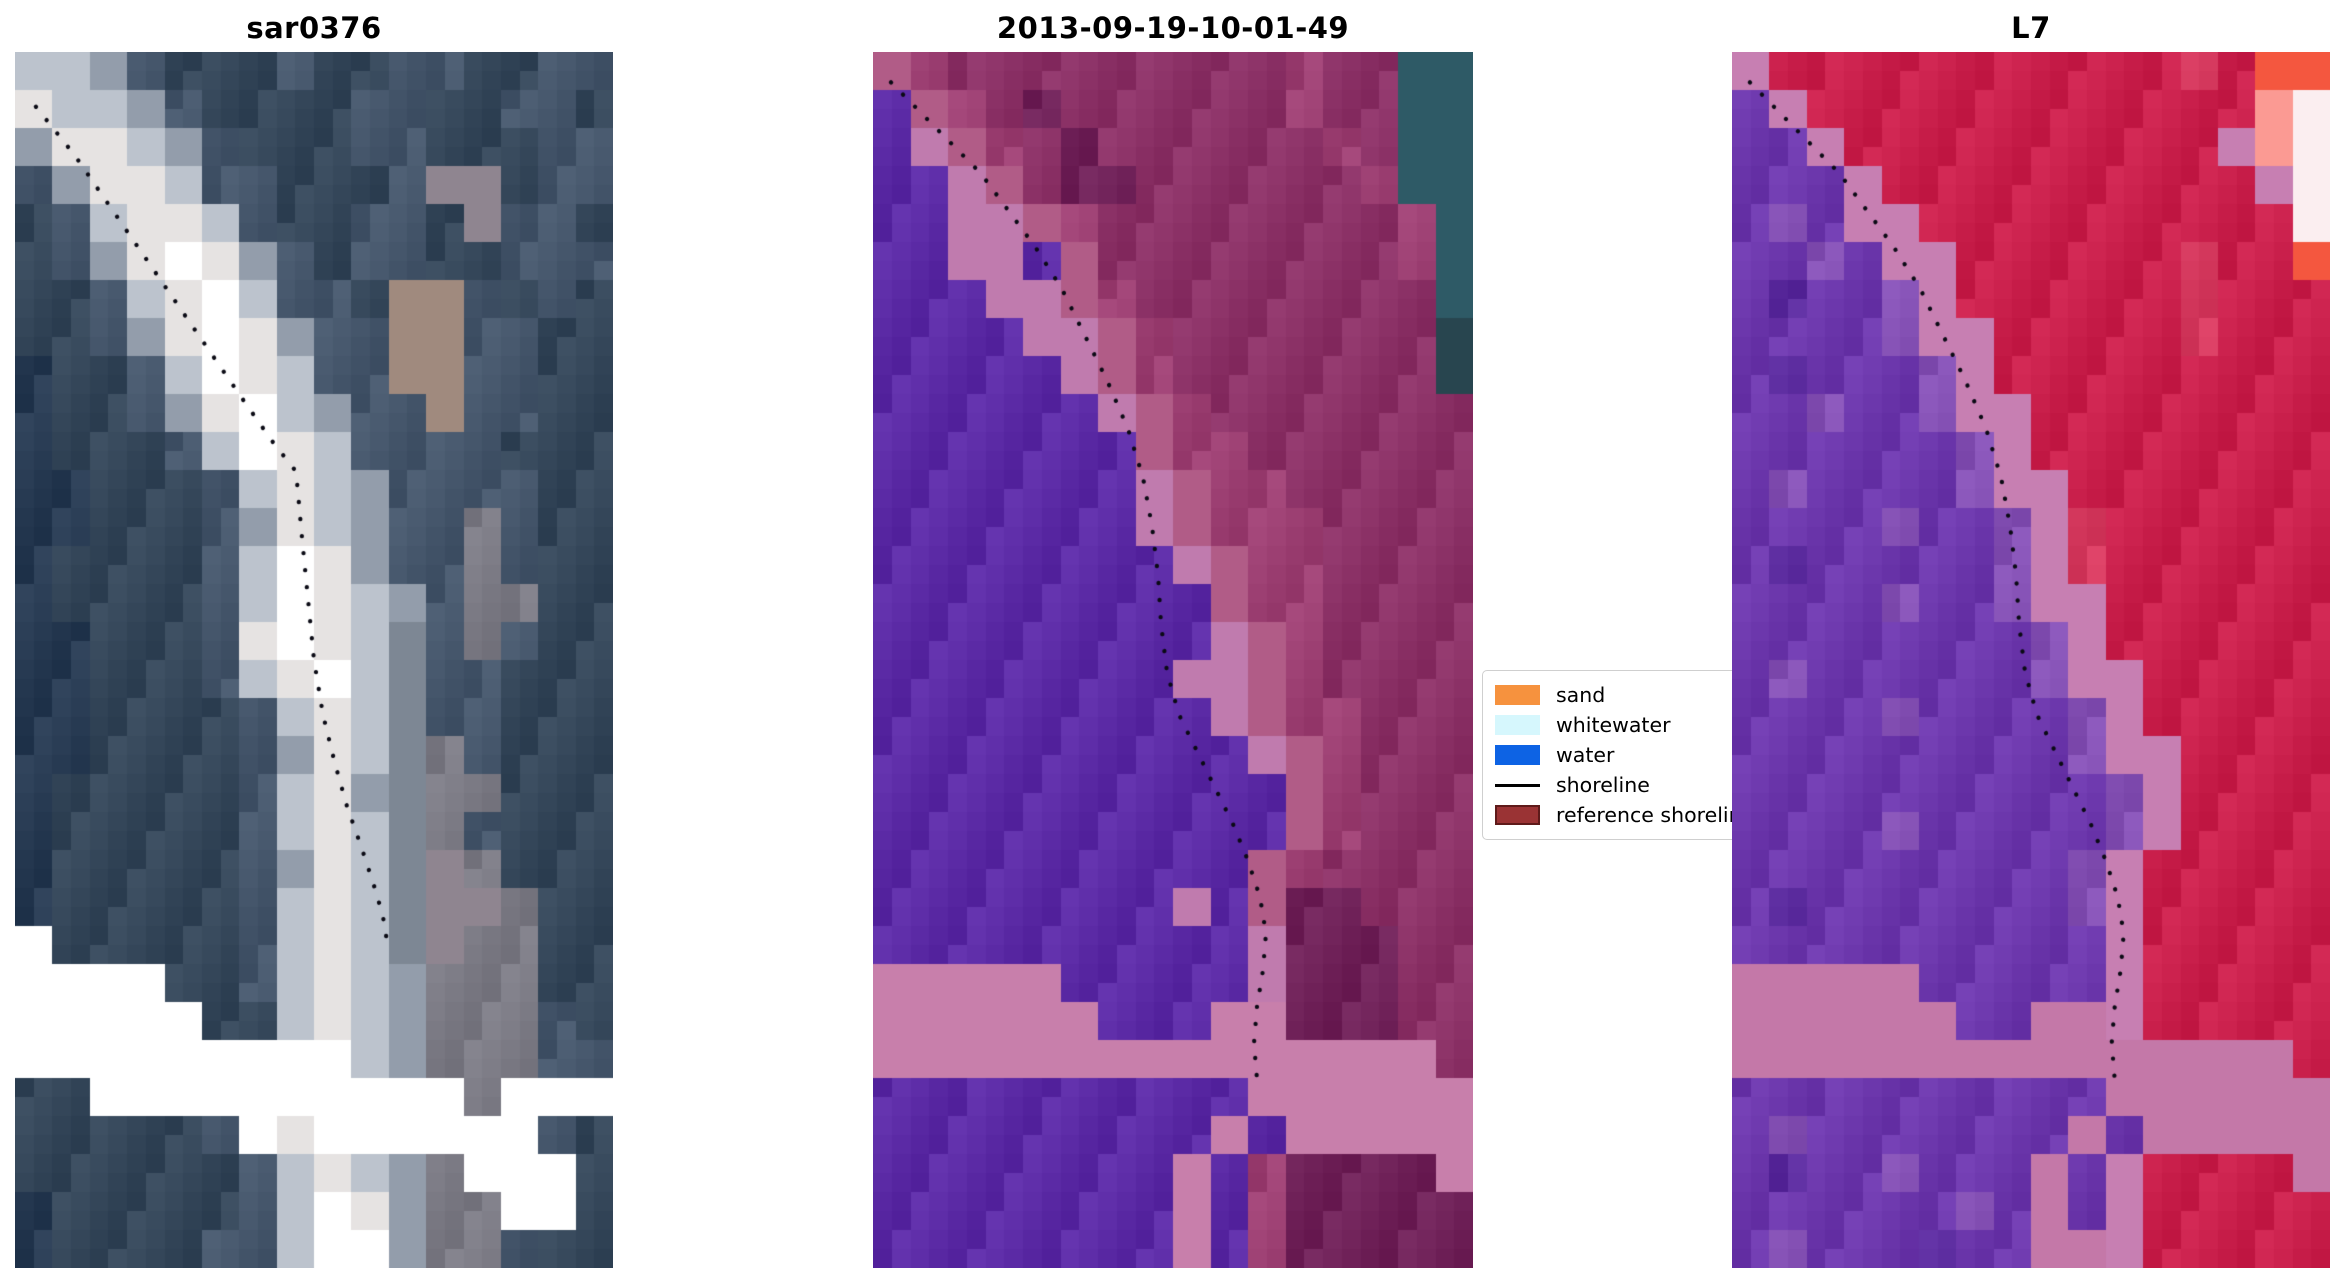 This screenshot has width=2343, height=1283. I want to click on panel-l7-title: L7, so click(2031, 28).